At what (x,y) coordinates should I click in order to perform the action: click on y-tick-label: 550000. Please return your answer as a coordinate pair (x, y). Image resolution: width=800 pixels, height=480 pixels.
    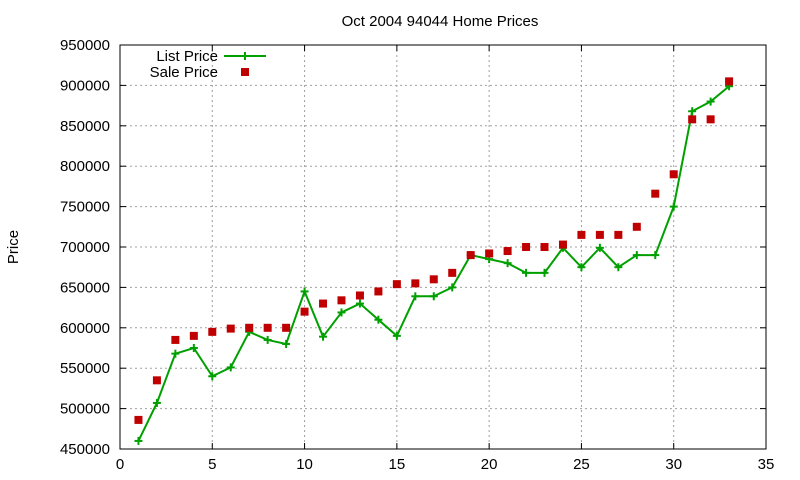
    Looking at the image, I should click on (85, 368).